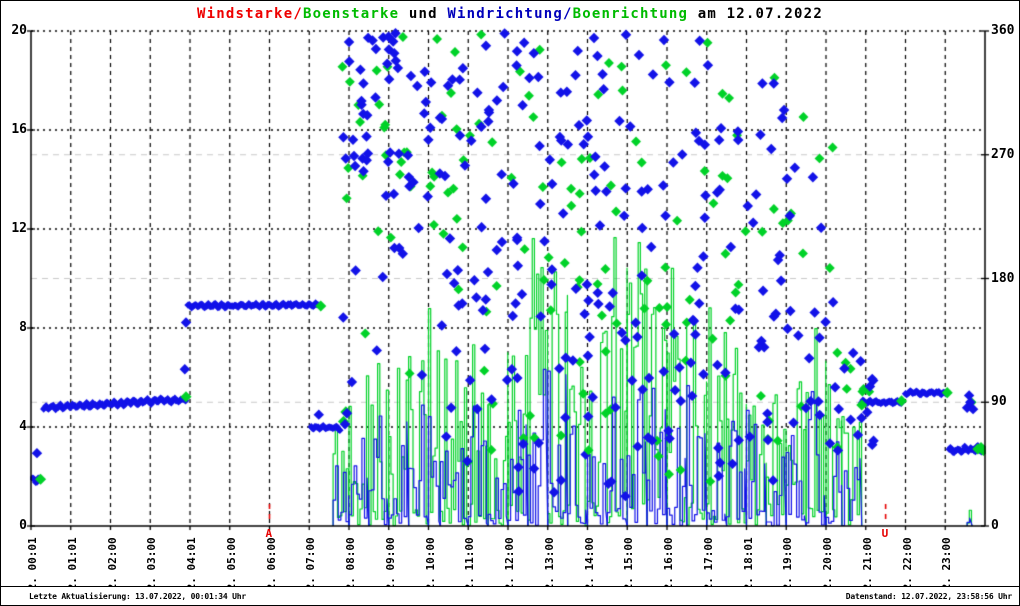 Image resolution: width=1020 pixels, height=606 pixels. I want to click on y-left-tick-20: 20, so click(19, 30).